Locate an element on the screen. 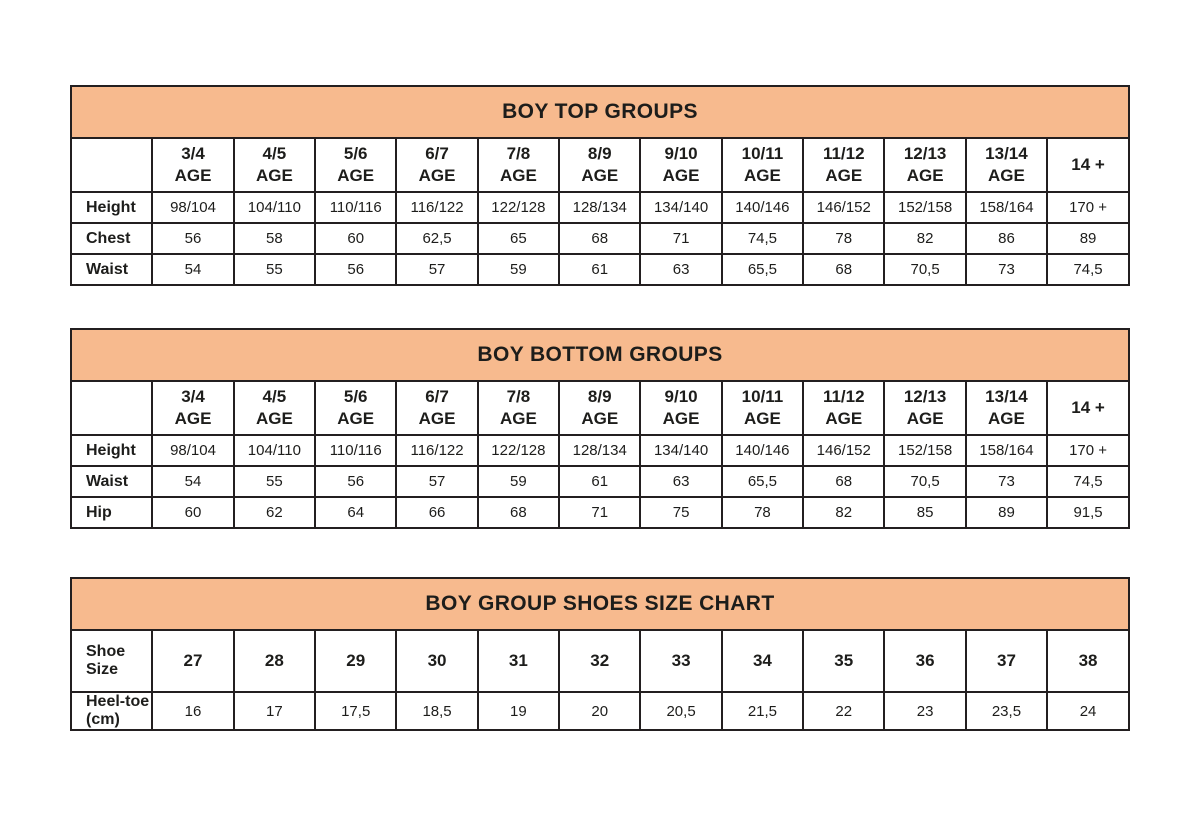  row-label-cell: Shoe Size is located at coordinates (111, 661).